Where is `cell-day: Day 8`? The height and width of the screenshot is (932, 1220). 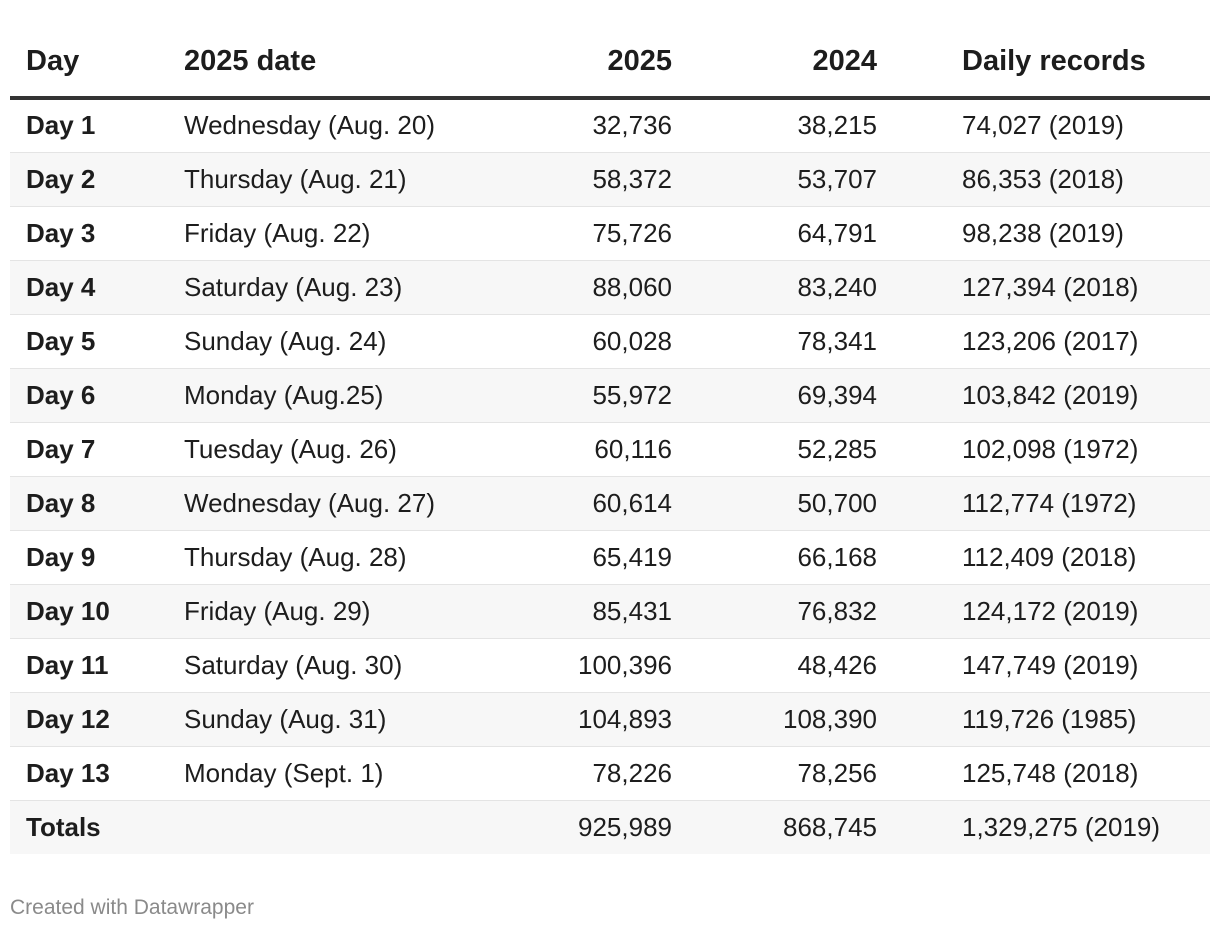
cell-day: Day 8 is located at coordinates (89, 503).